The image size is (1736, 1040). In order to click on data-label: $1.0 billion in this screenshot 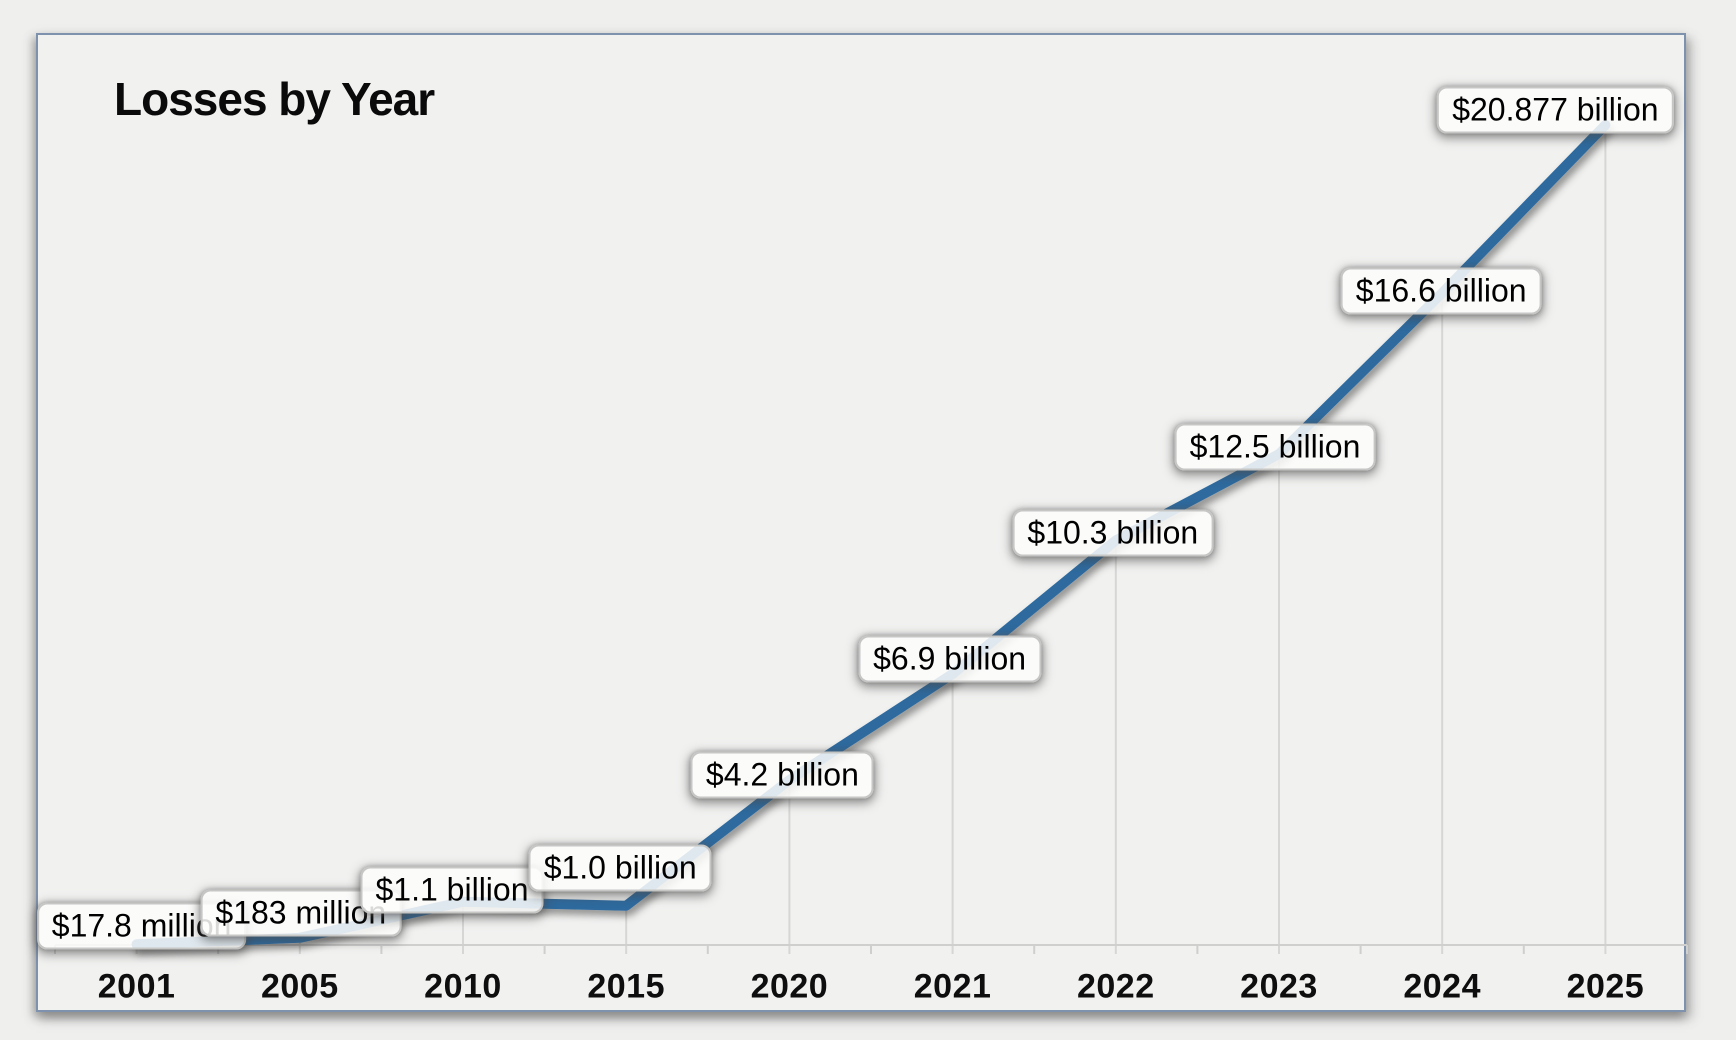, I will do `click(620, 868)`.